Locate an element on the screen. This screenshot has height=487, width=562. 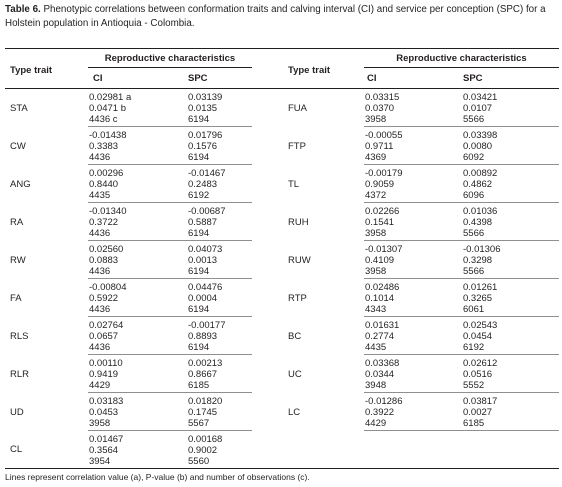
ci-cell: -0.01340 0.3722 4436 is located at coordinates (137, 222).